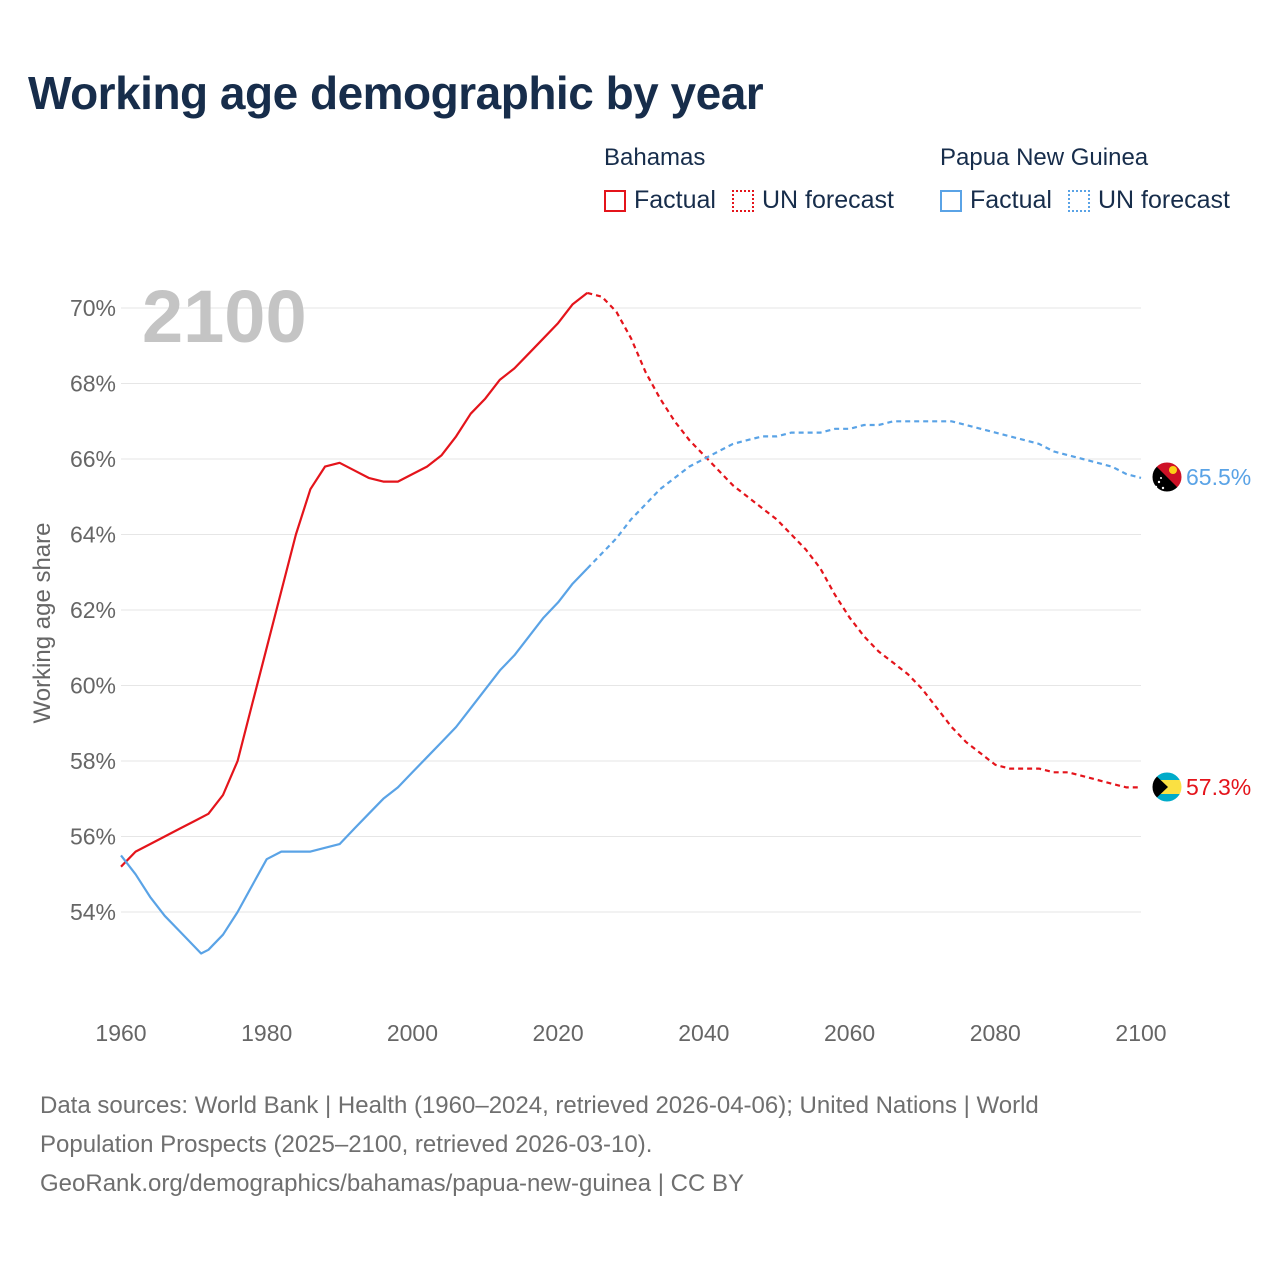  I want to click on x-tick-label: 2100, so click(1140, 1033).